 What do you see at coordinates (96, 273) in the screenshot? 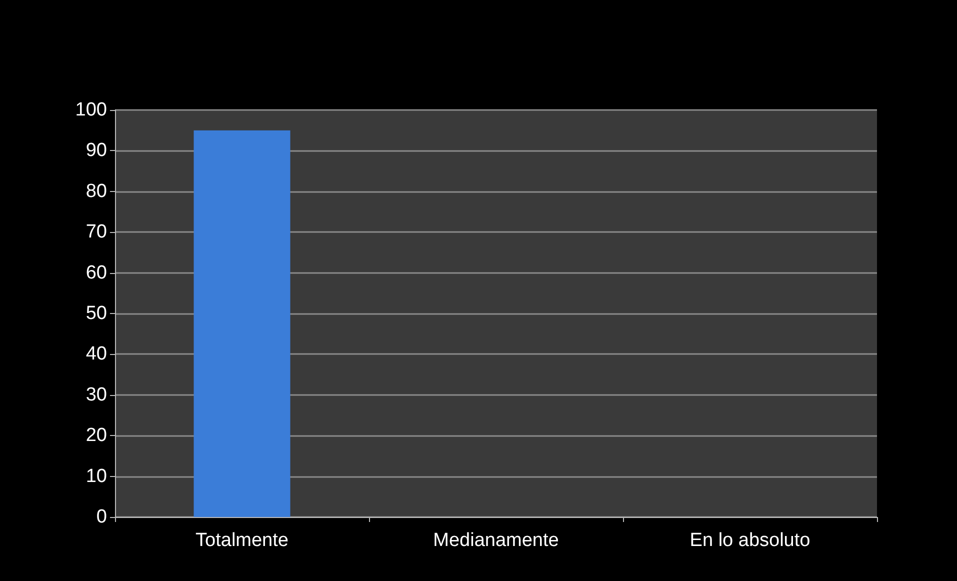
I see `y-tick-label: 60` at bounding box center [96, 273].